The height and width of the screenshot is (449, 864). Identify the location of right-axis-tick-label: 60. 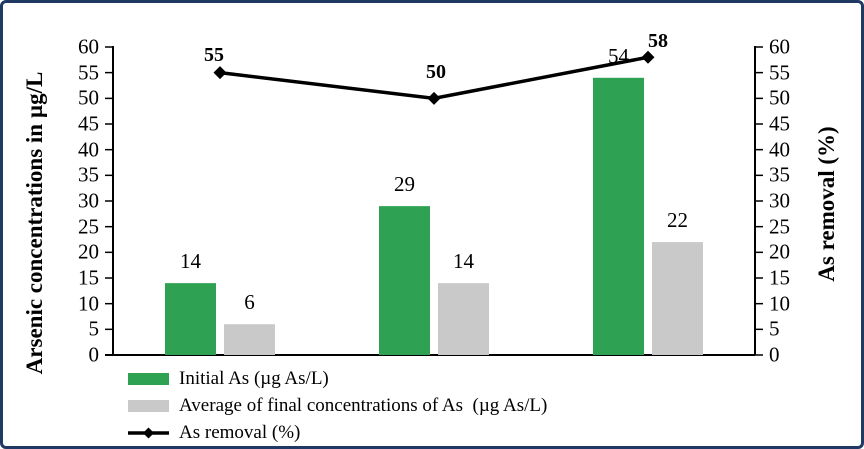
(779, 46).